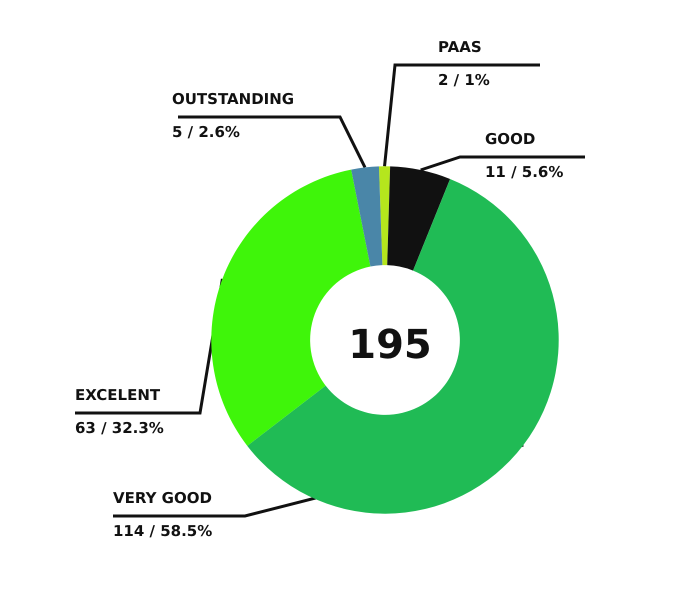  Describe the element at coordinates (464, 80) in the screenshot. I see `data-label: 2 / 1%` at that location.